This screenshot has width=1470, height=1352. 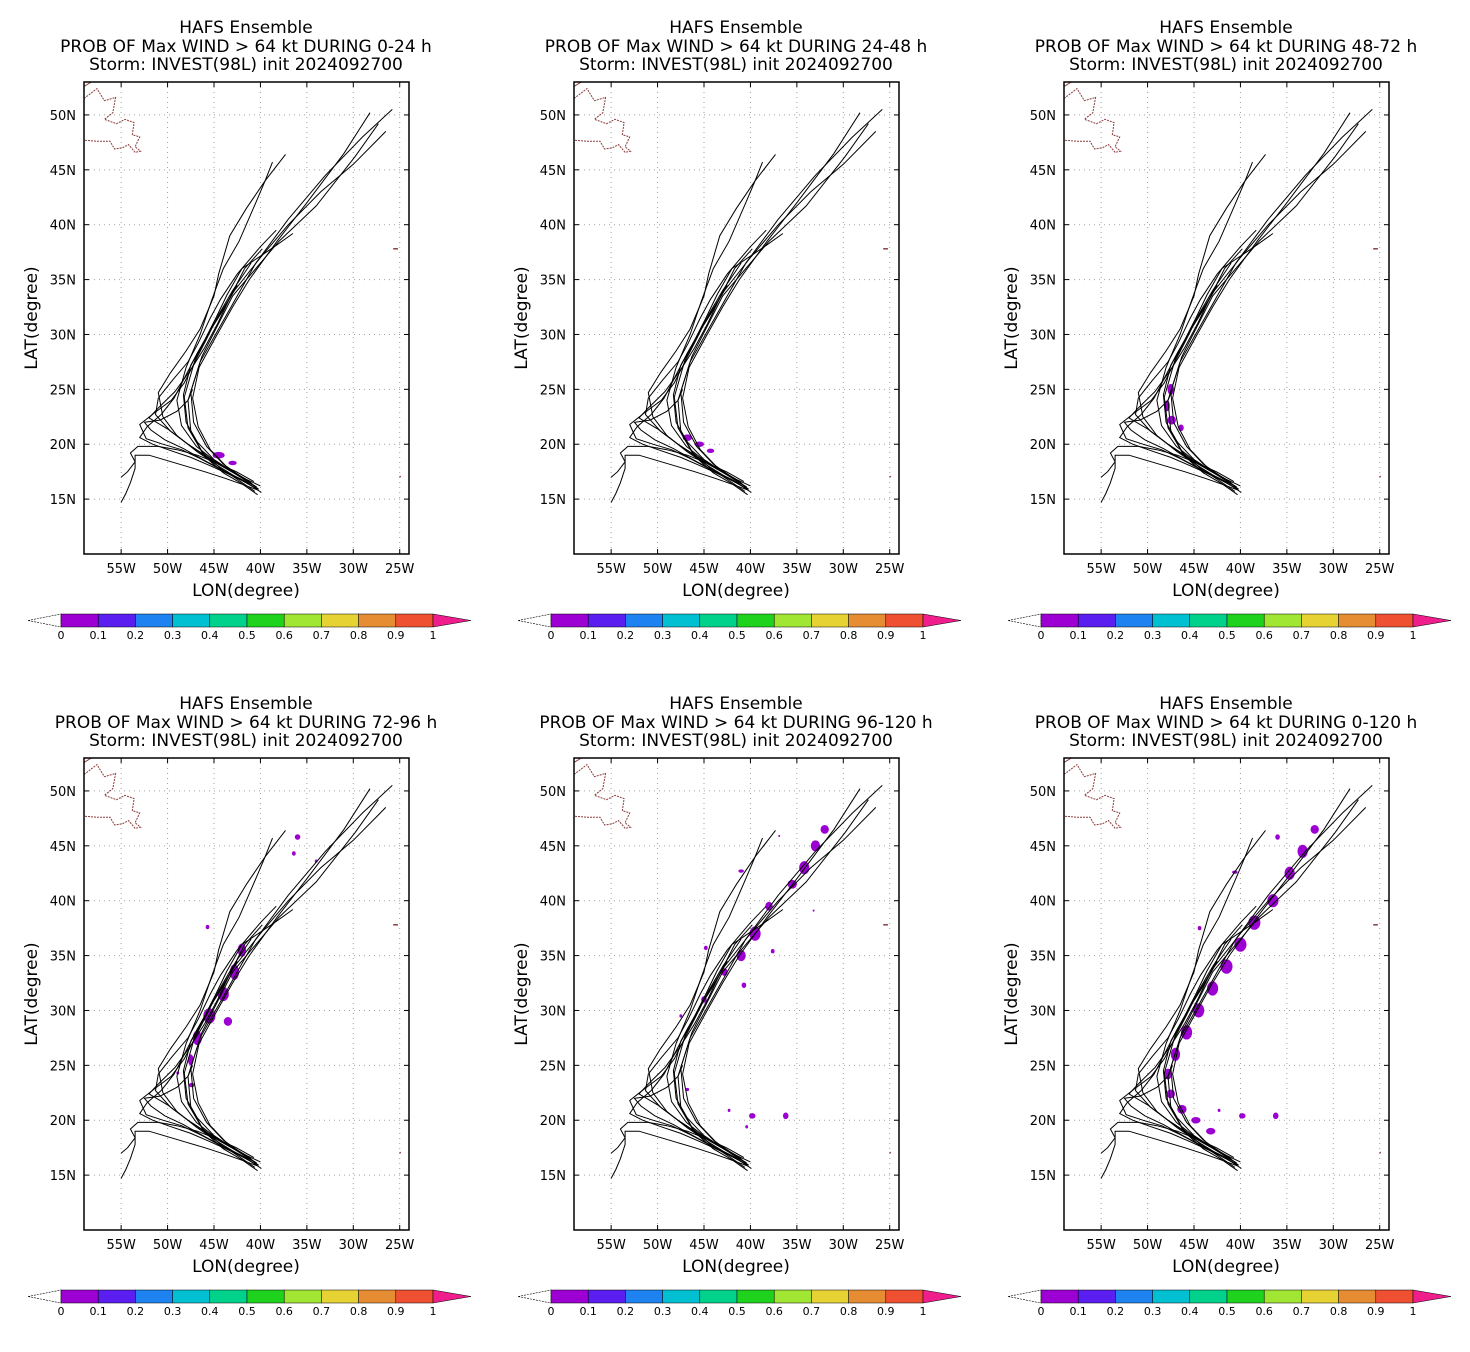 I want to click on y-tick-label: 30N, so click(x=1043, y=335).